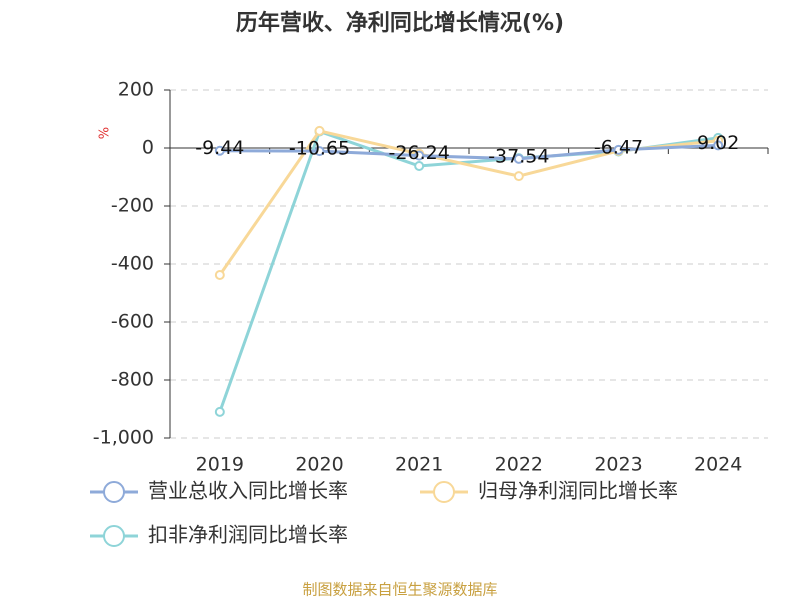  What do you see at coordinates (132, 264) in the screenshot?
I see `y-tick-label: -400` at bounding box center [132, 264].